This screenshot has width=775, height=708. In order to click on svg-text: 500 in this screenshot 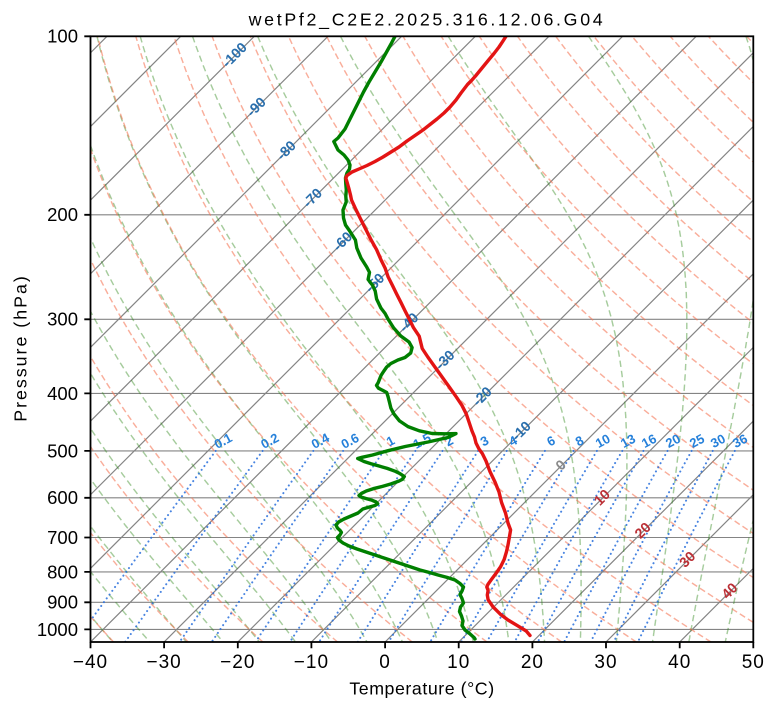, I will do `click(62, 450)`.